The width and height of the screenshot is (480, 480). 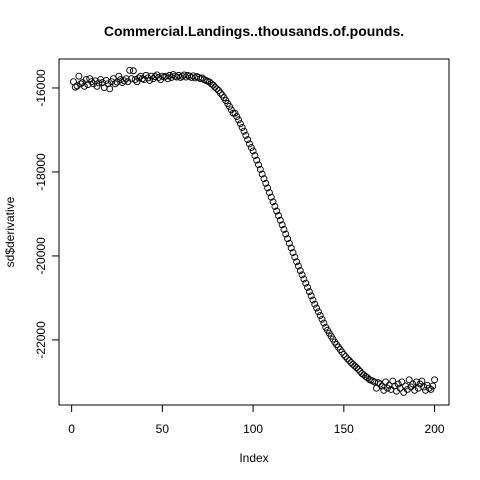 I want to click on y-tick-label: -20000, so click(x=41, y=256).